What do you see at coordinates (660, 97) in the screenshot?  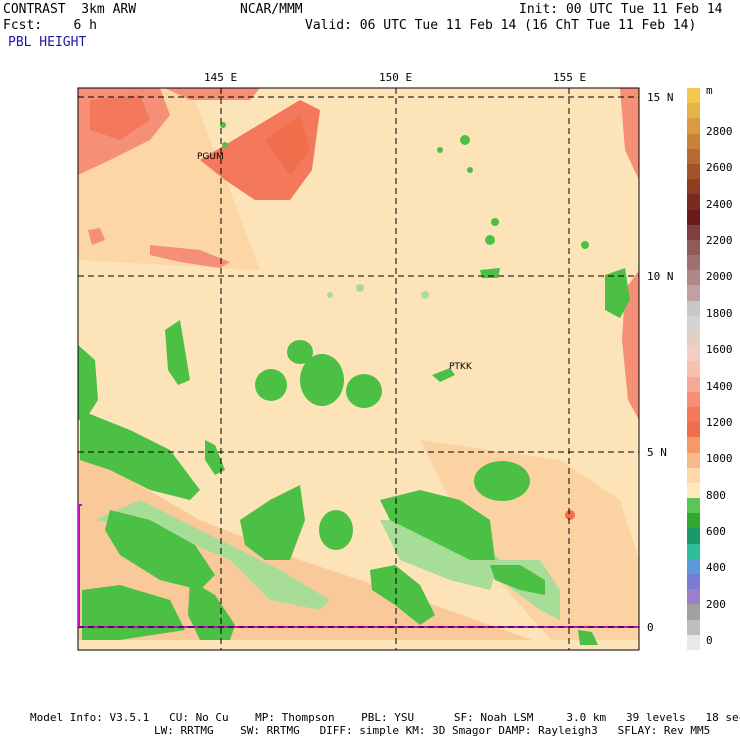 I see `lat-label-15n: 15 N` at bounding box center [660, 97].